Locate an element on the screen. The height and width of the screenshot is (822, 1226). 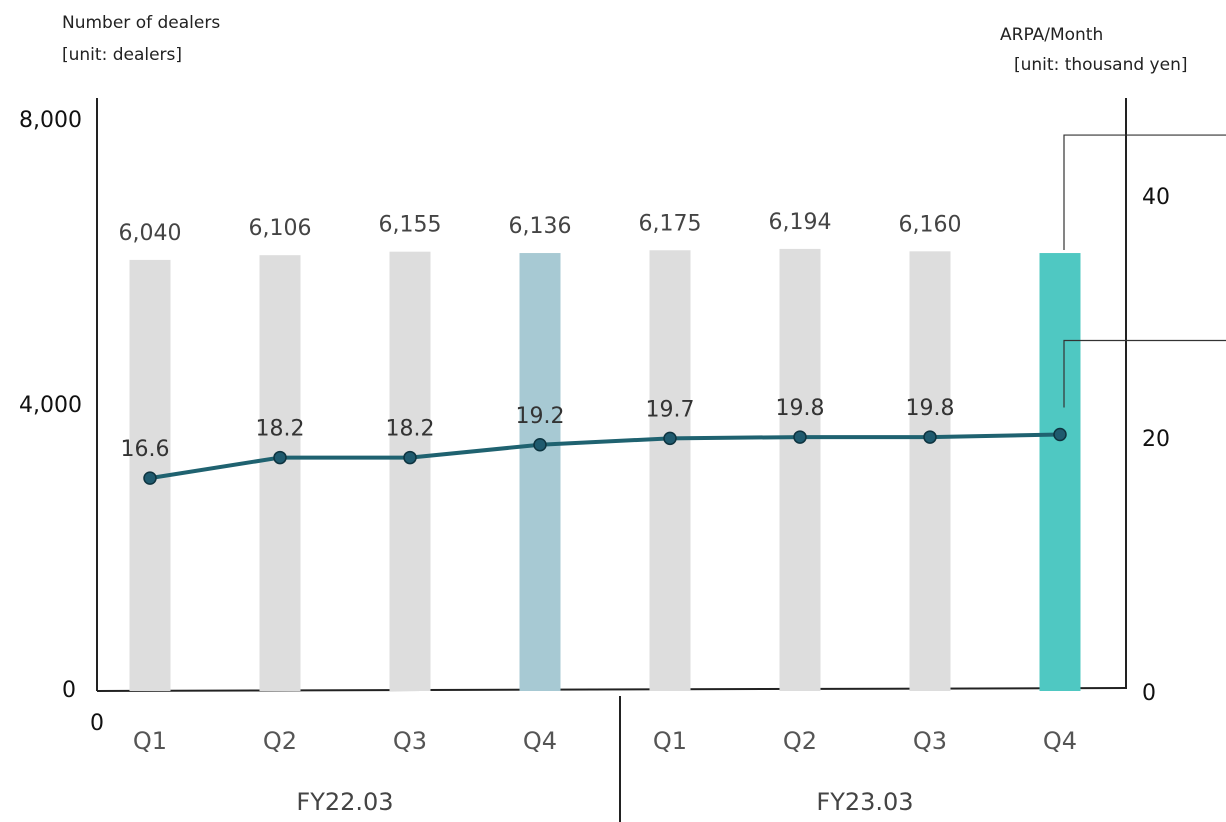
arpa-value-label-fy22-q3: 18.2 is located at coordinates (410, 429).